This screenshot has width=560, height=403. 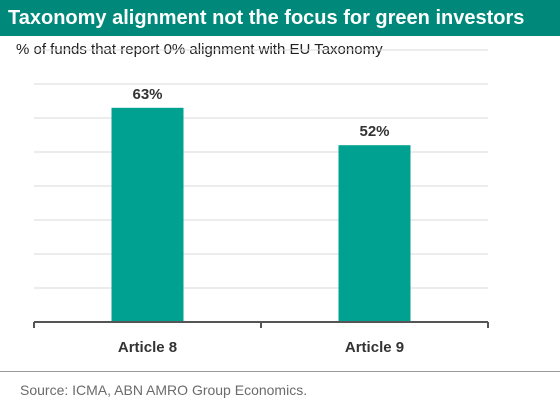 I want to click on source-note: Source: ICMA, ABN AMRO Group Economics., so click(x=164, y=390).